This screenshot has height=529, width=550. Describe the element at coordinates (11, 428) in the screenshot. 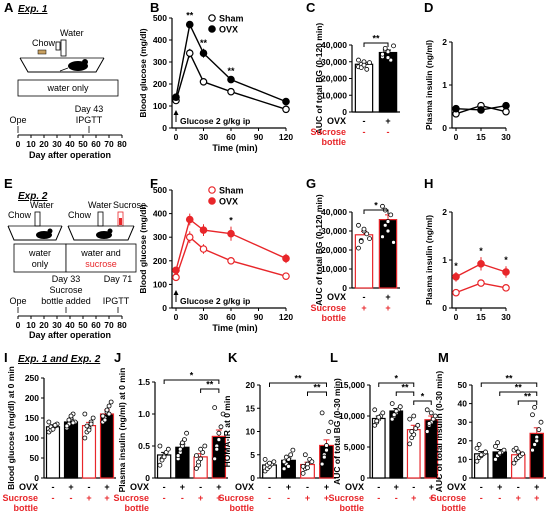

I see `y-axis-label: Blood glucose (mg/dl) at 0 min` at that location.